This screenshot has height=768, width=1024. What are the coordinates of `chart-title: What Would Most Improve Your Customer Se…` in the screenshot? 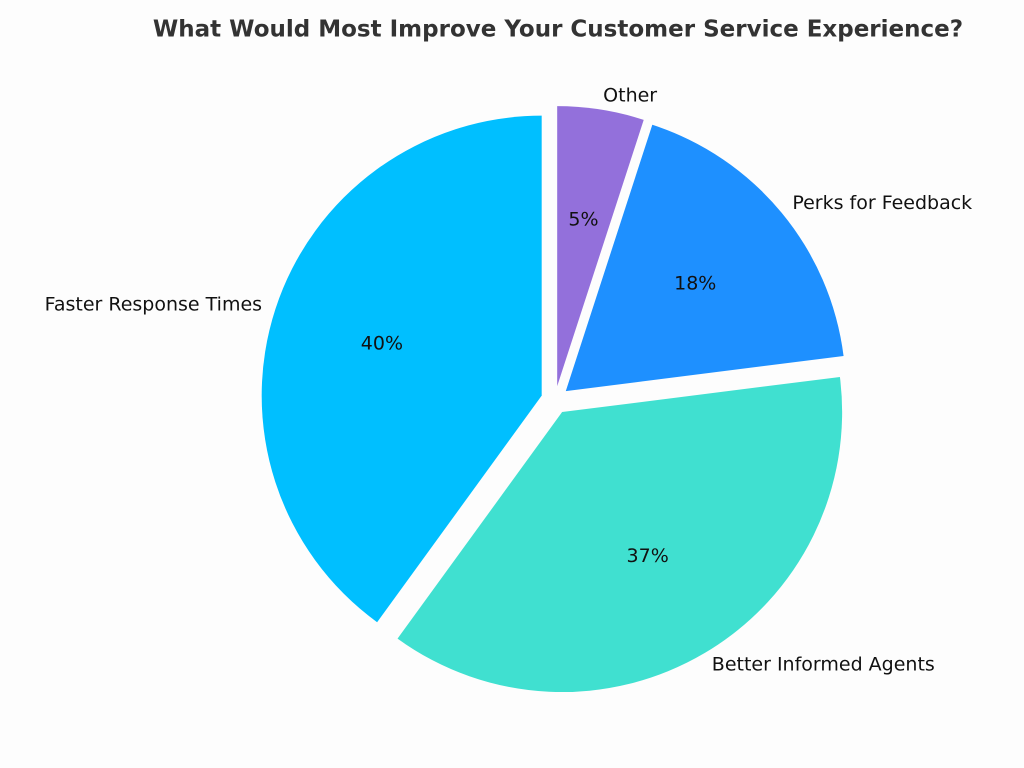 It's located at (558, 30).